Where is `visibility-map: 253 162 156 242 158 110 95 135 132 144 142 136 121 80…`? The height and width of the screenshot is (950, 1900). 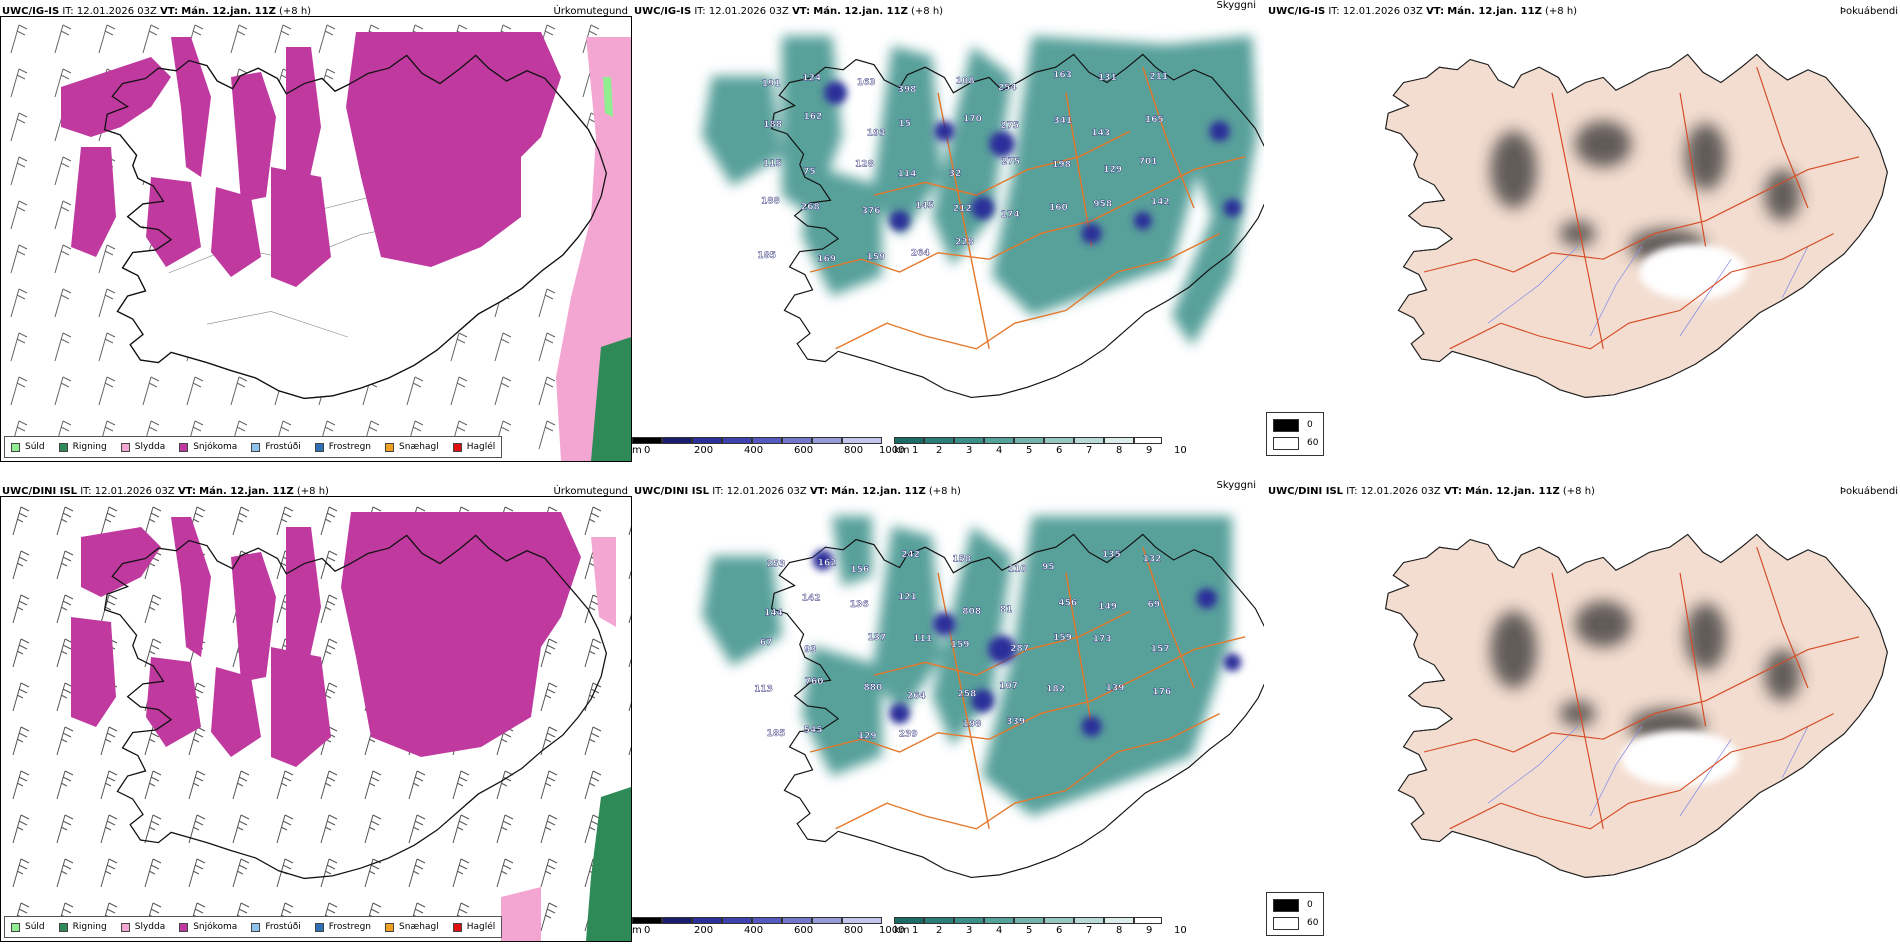
visibility-map: 253 162 156 242 158 110 95 135 132 144 142 136 121 80… is located at coordinates (948, 705).